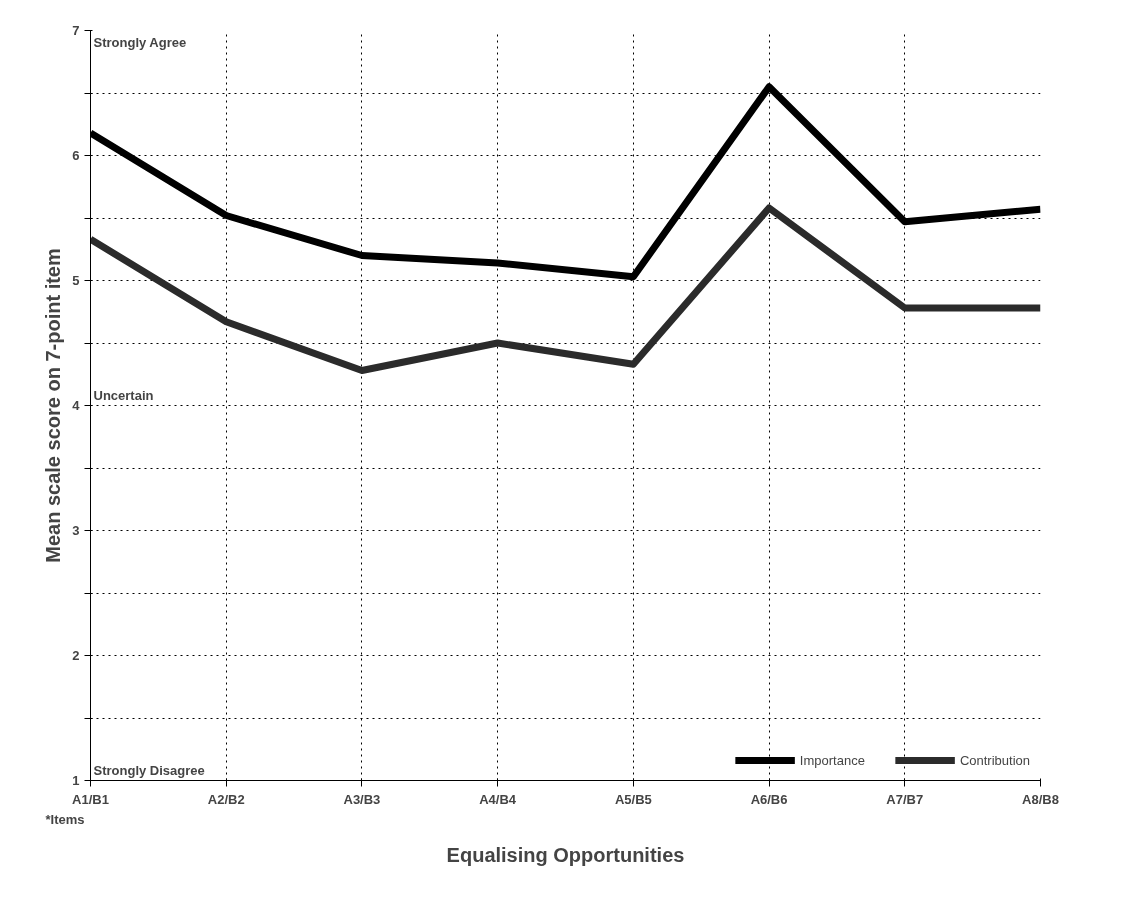 Image resolution: width=1127 pixels, height=920 pixels. What do you see at coordinates (362, 799) in the screenshot?
I see `x-tick-label: A3/B3` at bounding box center [362, 799].